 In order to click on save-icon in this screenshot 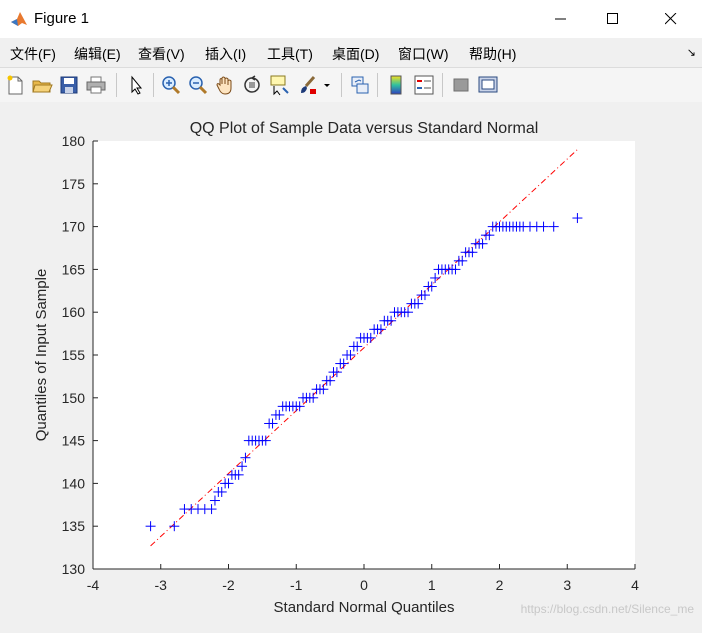, I will do `click(69, 85)`.